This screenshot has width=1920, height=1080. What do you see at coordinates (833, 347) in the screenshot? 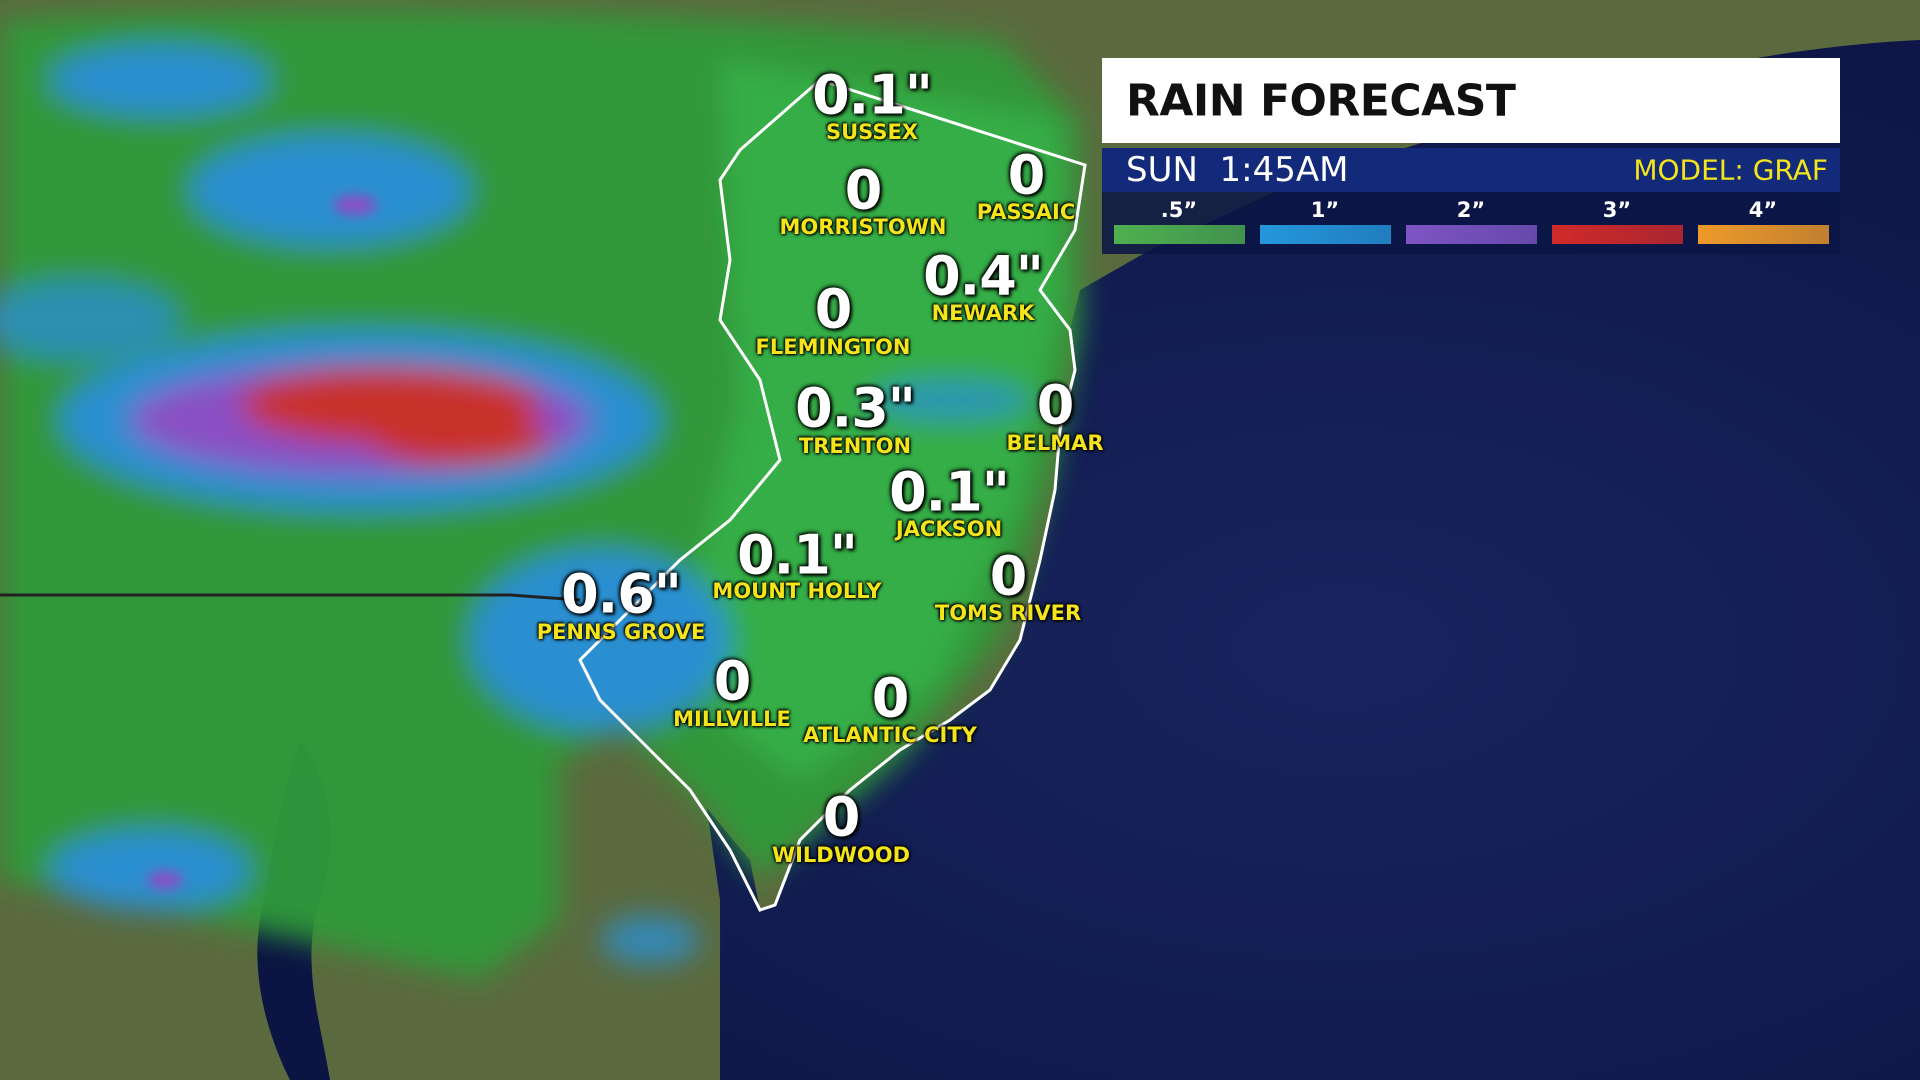
I see `location-name: FLEMINGTON` at bounding box center [833, 347].